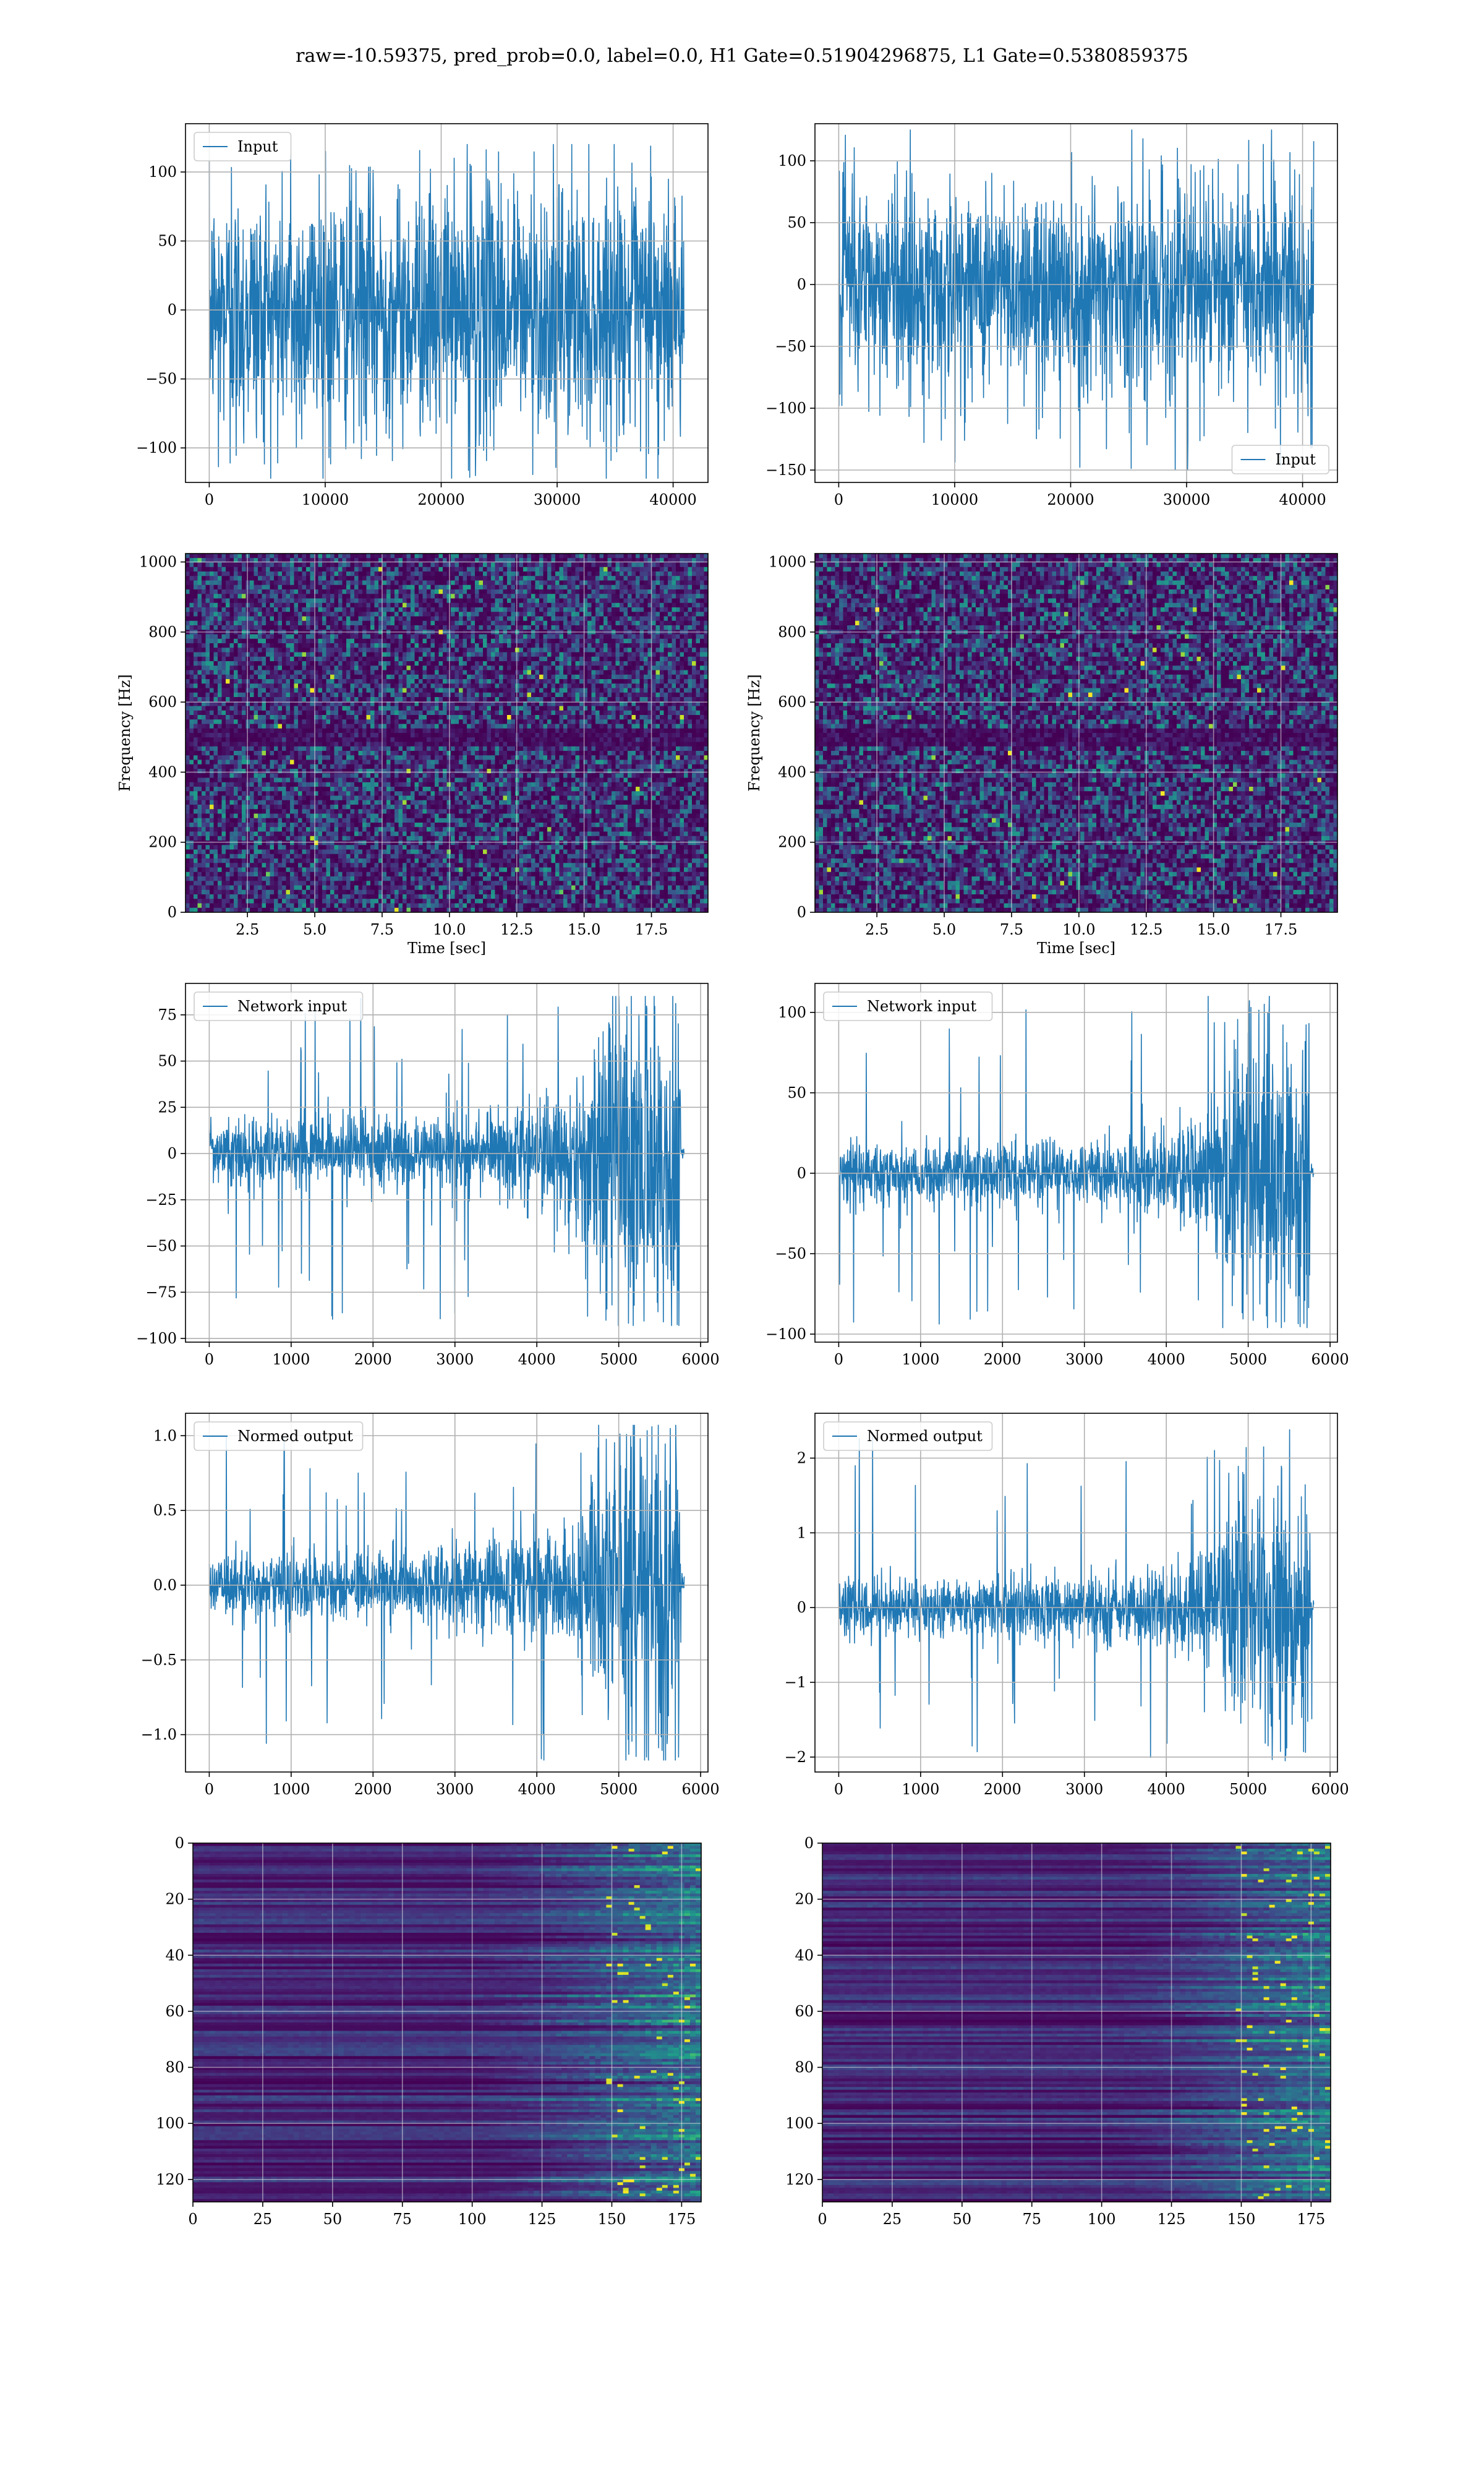 The image size is (1484, 2474). I want to click on series-line, so click(1076, 300).